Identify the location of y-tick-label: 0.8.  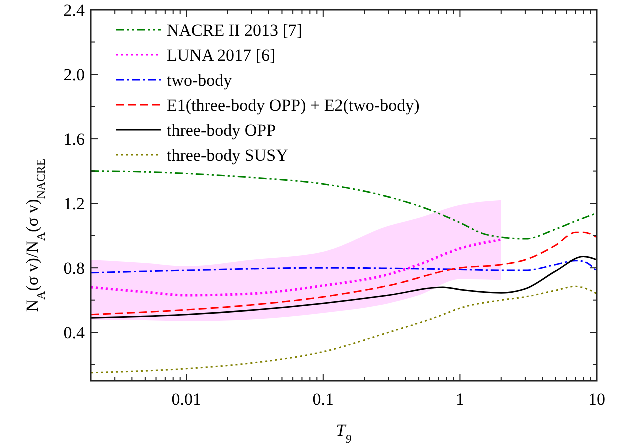
(74, 268).